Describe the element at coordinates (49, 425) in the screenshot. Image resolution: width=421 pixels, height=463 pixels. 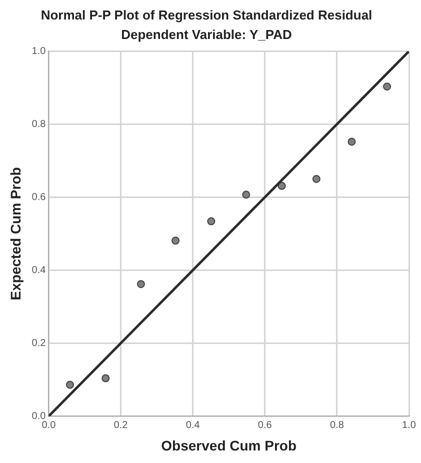
I see `x-tick-label: 0.0` at that location.